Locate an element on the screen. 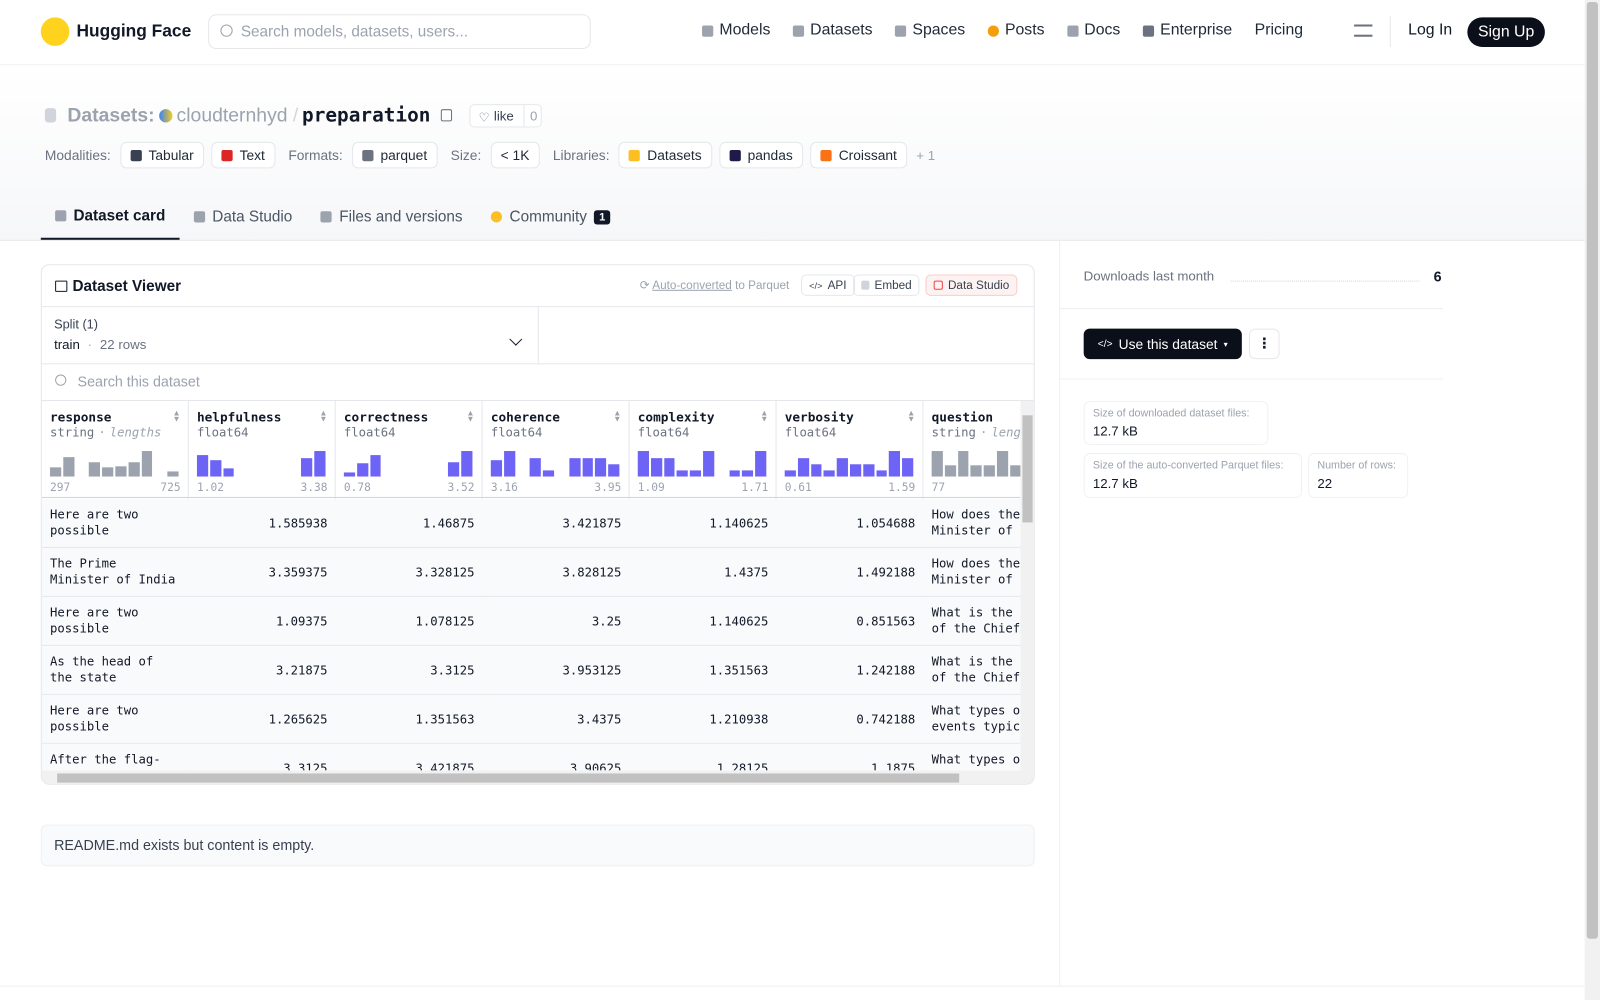 This screenshot has width=1600, height=1000. cell-text: 0.851563 is located at coordinates (886, 621).